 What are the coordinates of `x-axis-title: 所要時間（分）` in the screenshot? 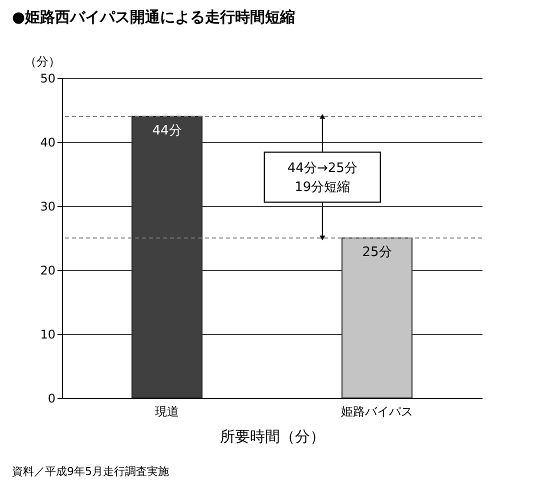 It's located at (272, 437).